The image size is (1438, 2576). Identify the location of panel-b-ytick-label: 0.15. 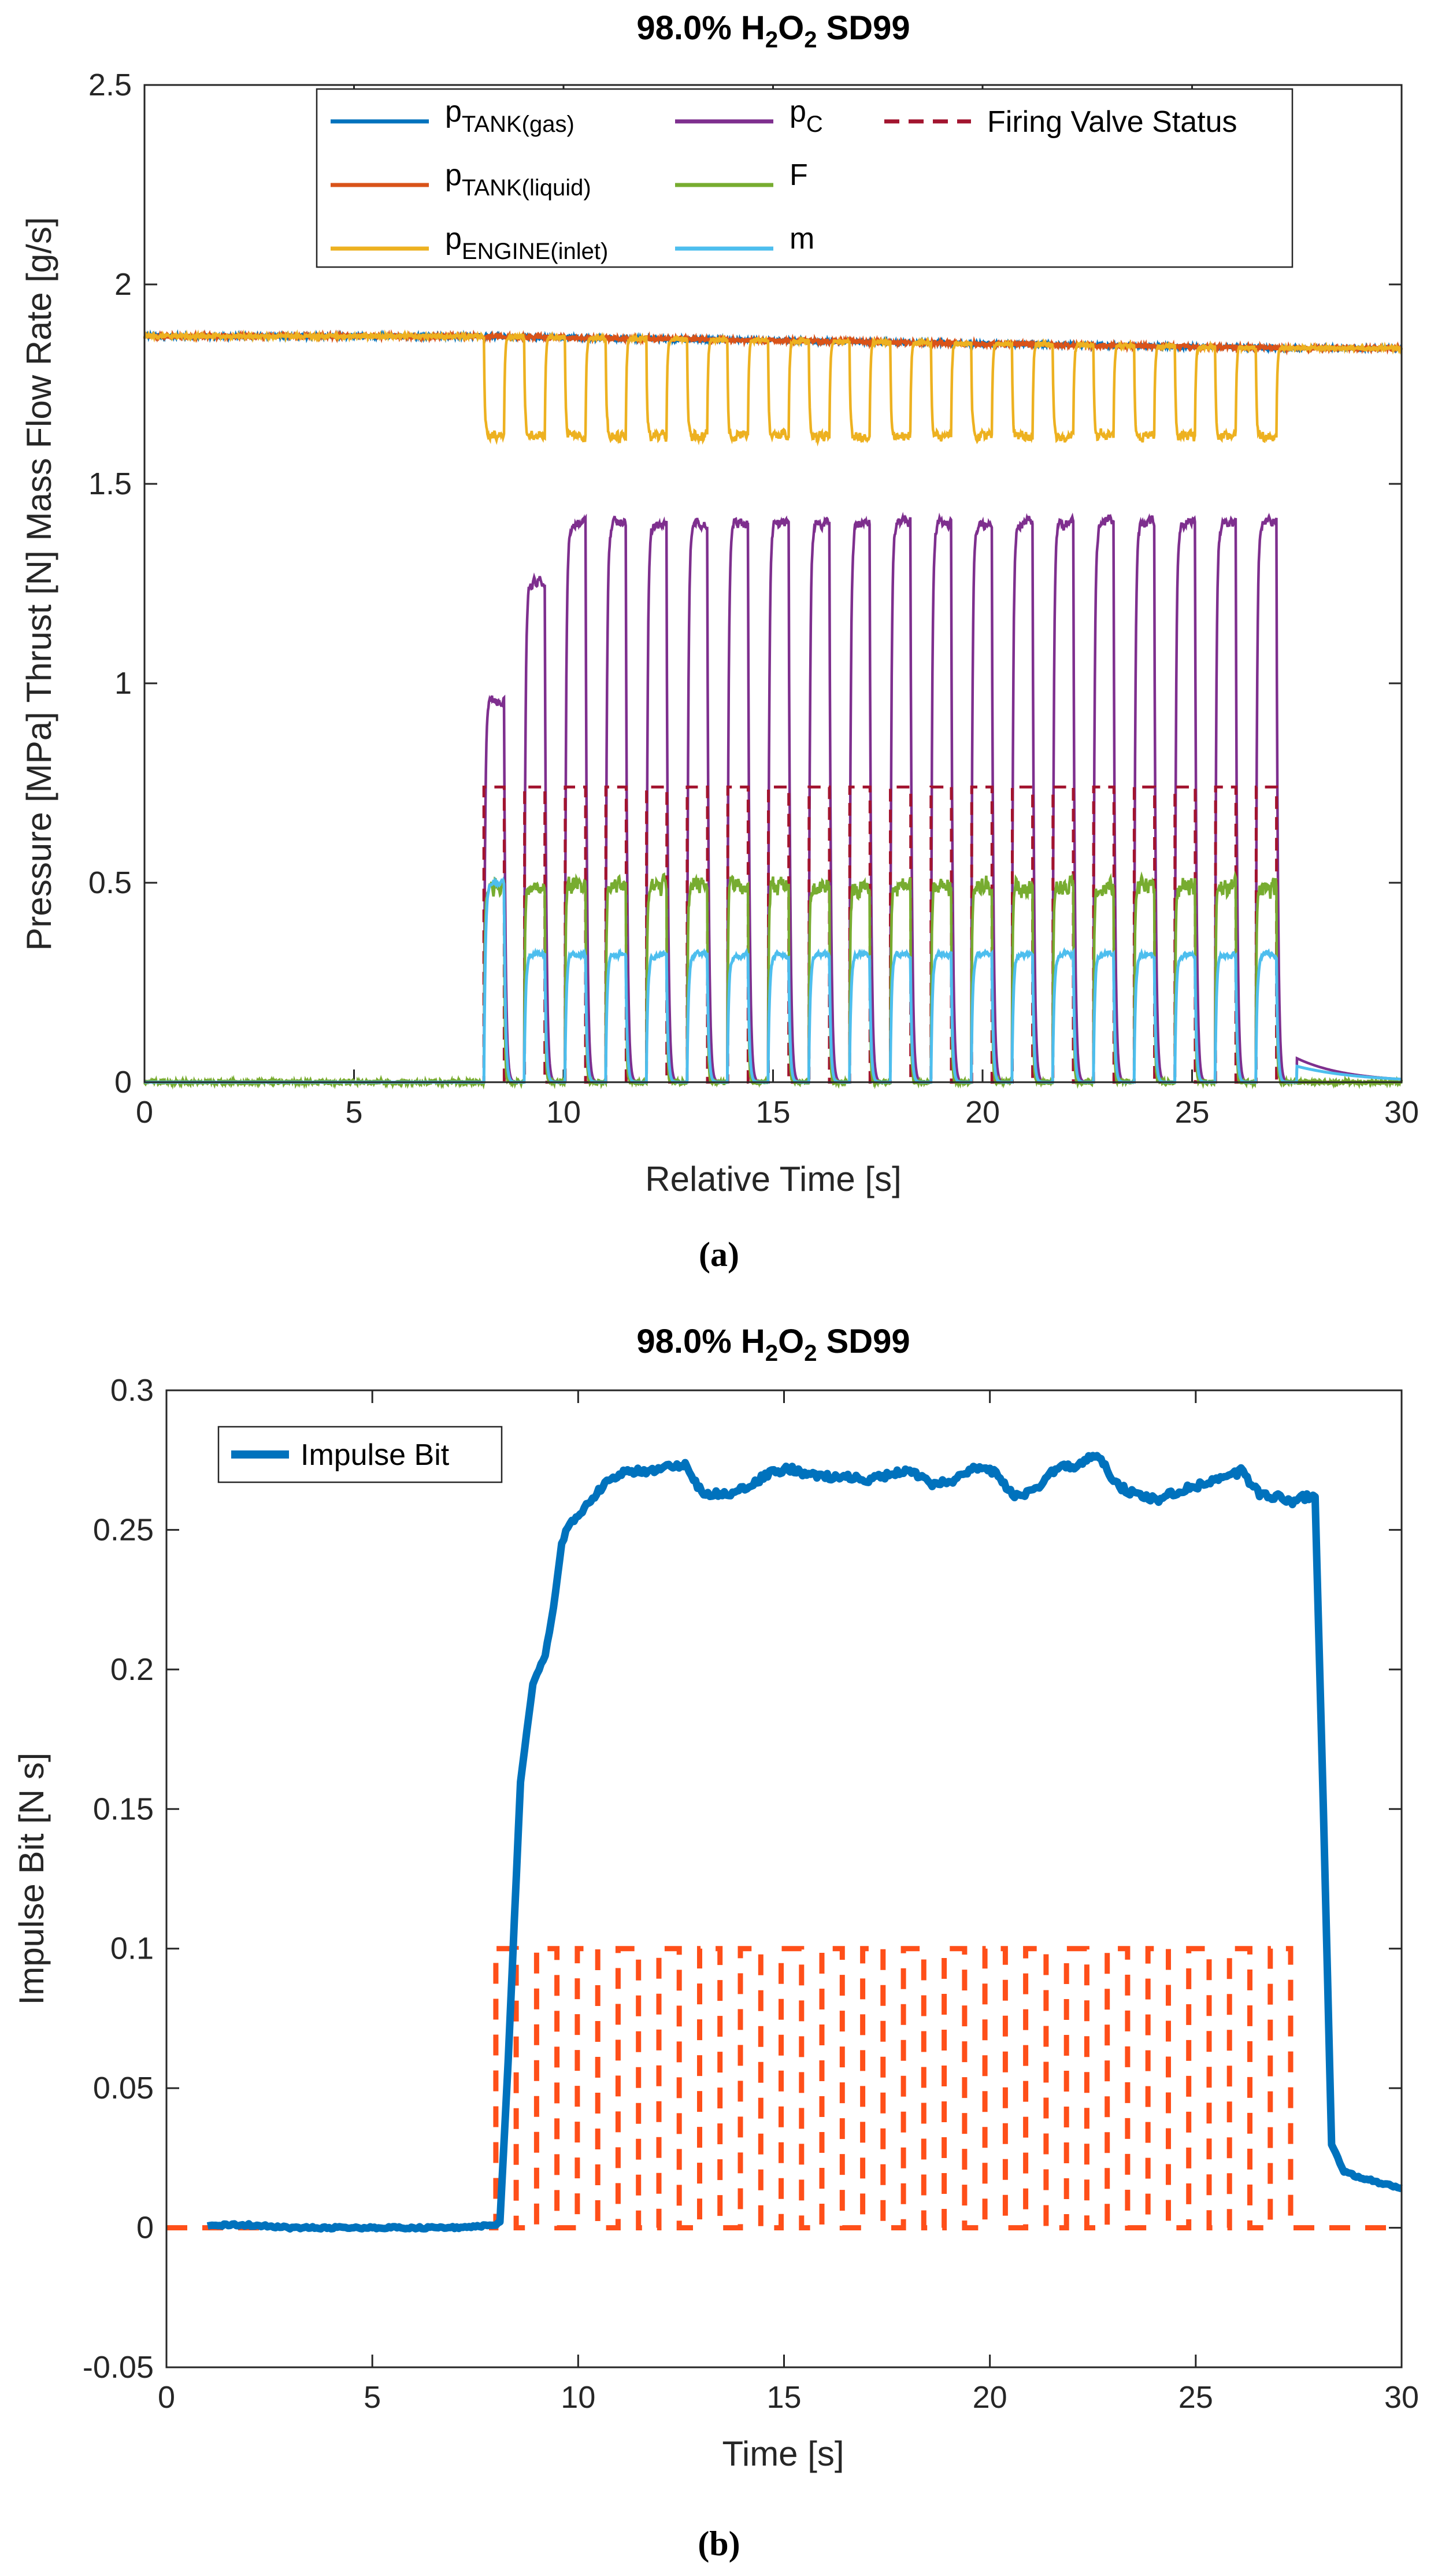
(123, 1809).